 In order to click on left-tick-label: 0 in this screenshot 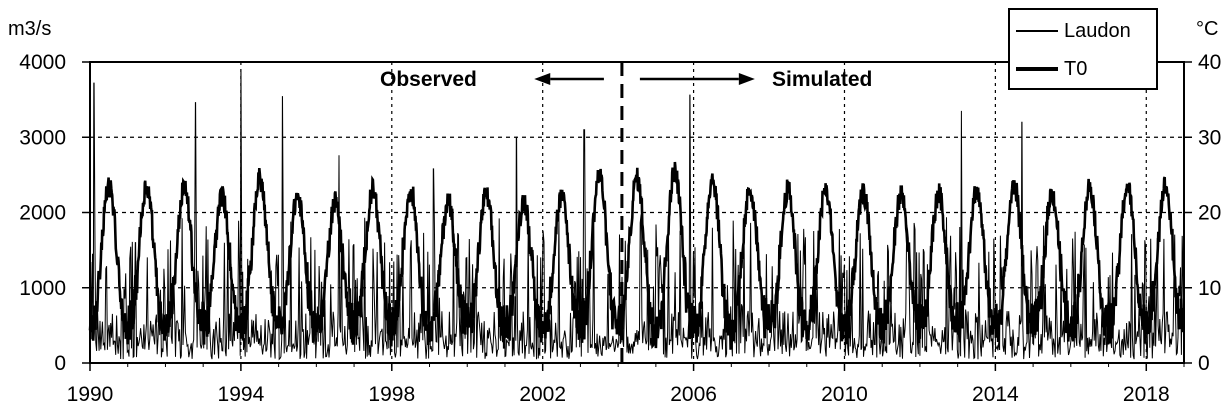, I will do `click(60, 363)`.